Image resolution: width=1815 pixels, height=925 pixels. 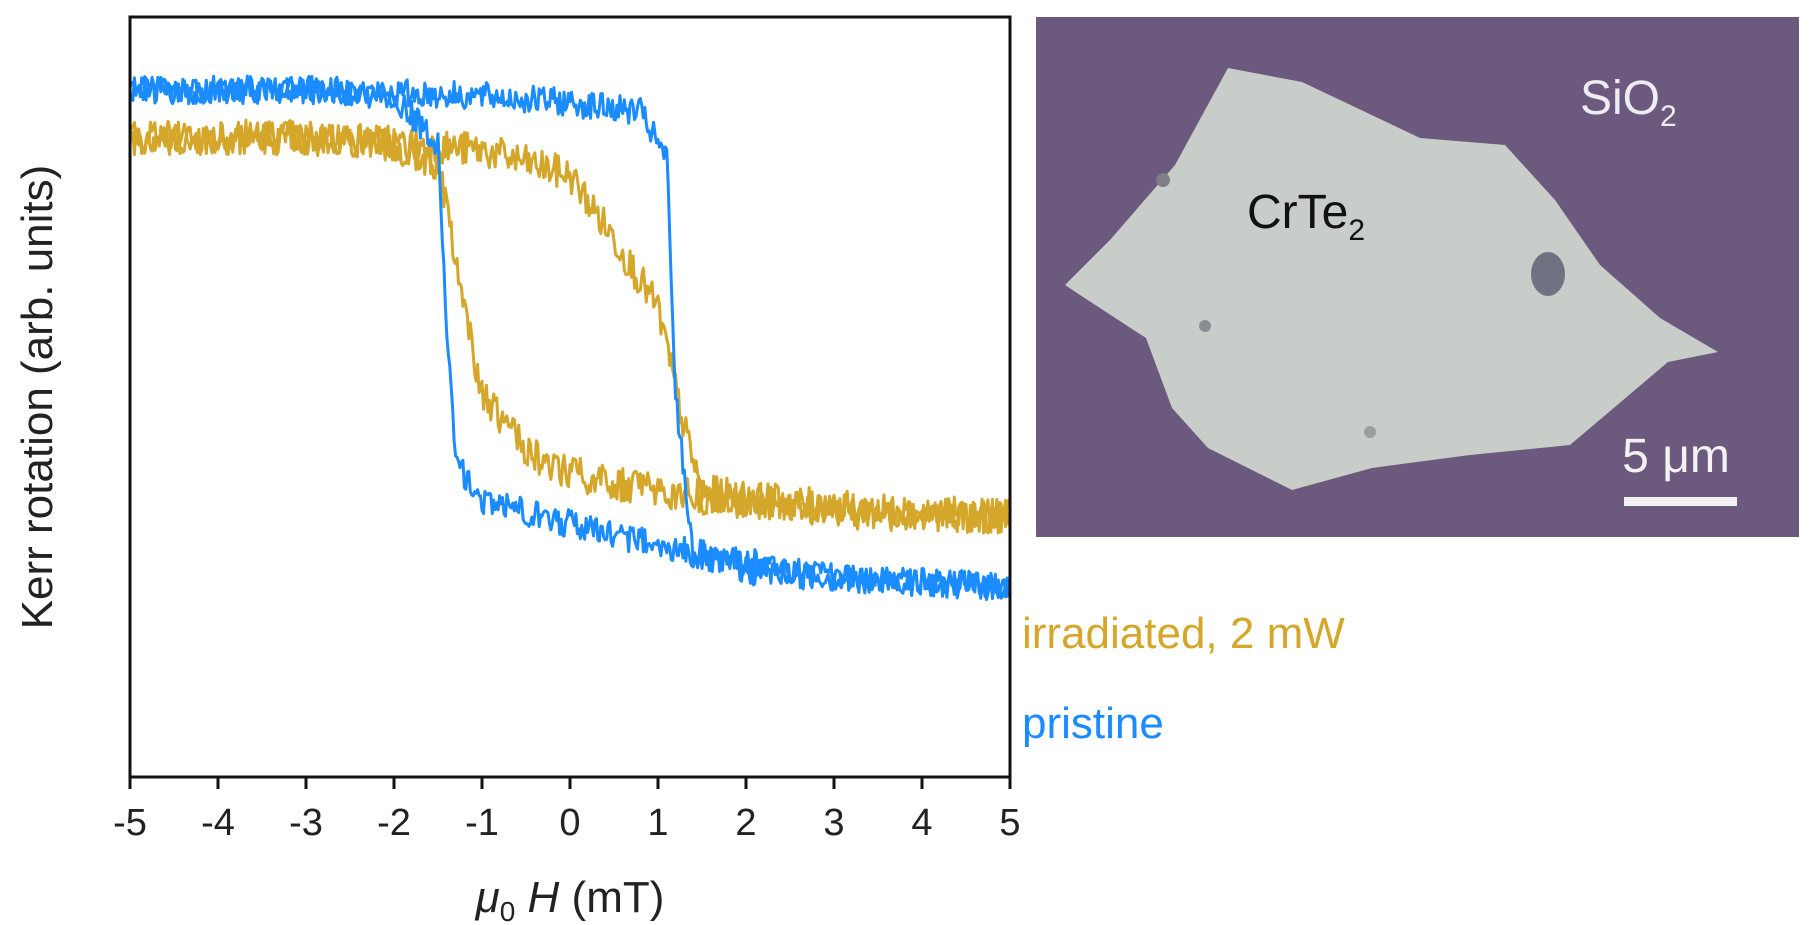 I want to click on x-tick-label: 3, so click(x=833, y=823).